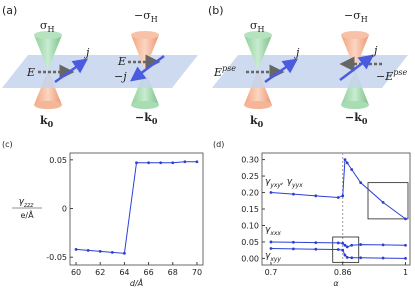 The width and height of the screenshot is (415, 302). What do you see at coordinates (250, 160) in the screenshot?
I see `y-tick-label: 0.30` at bounding box center [250, 160].